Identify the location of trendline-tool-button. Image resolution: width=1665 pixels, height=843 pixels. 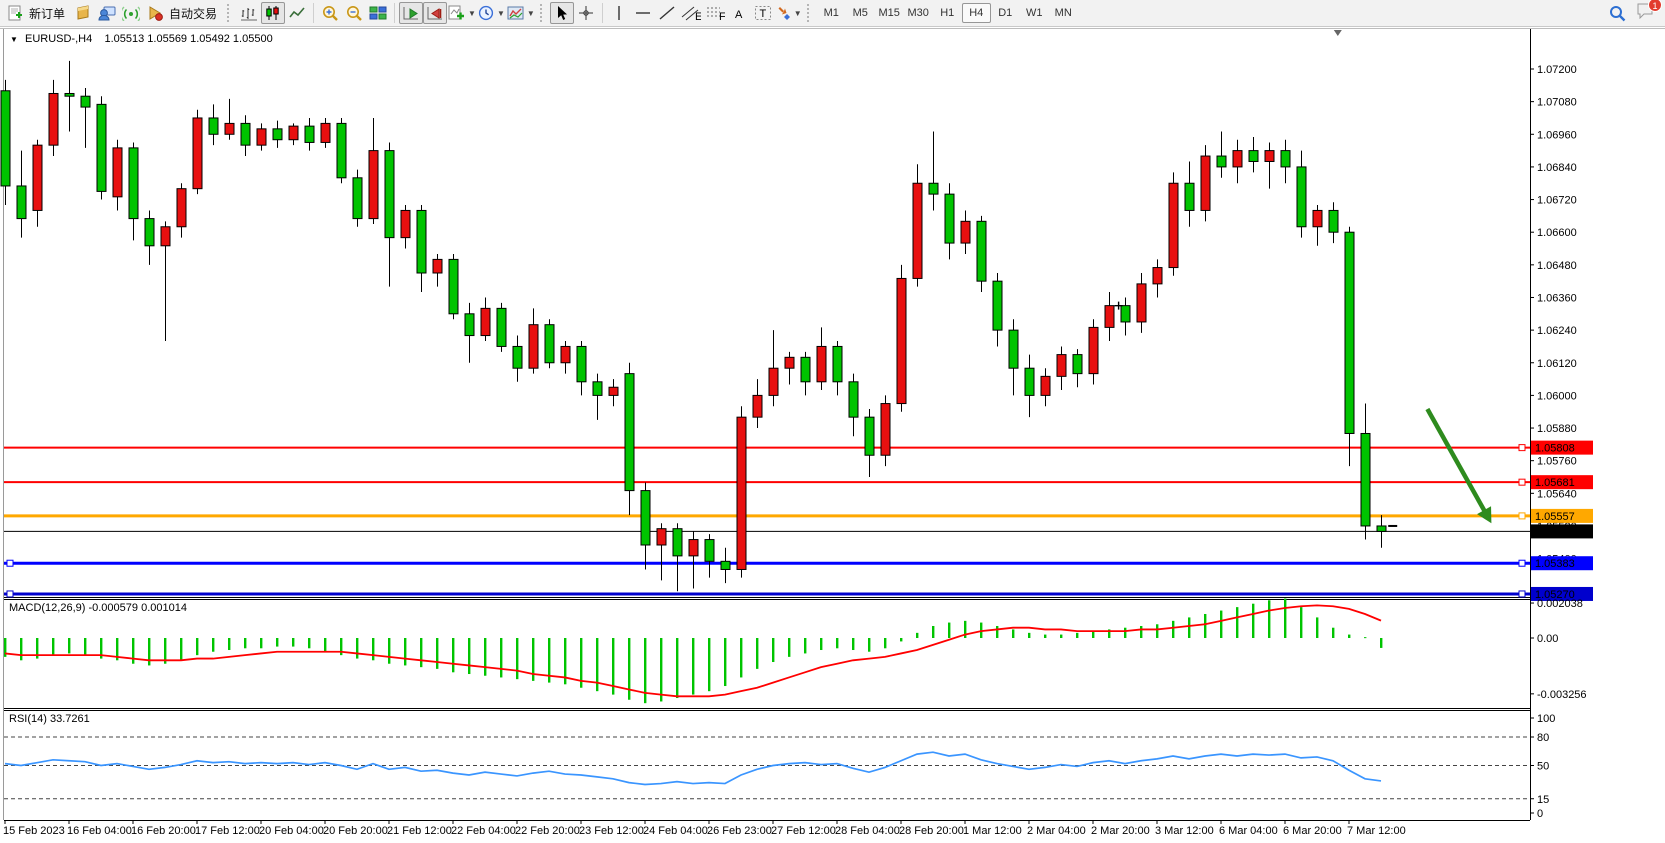
(667, 13).